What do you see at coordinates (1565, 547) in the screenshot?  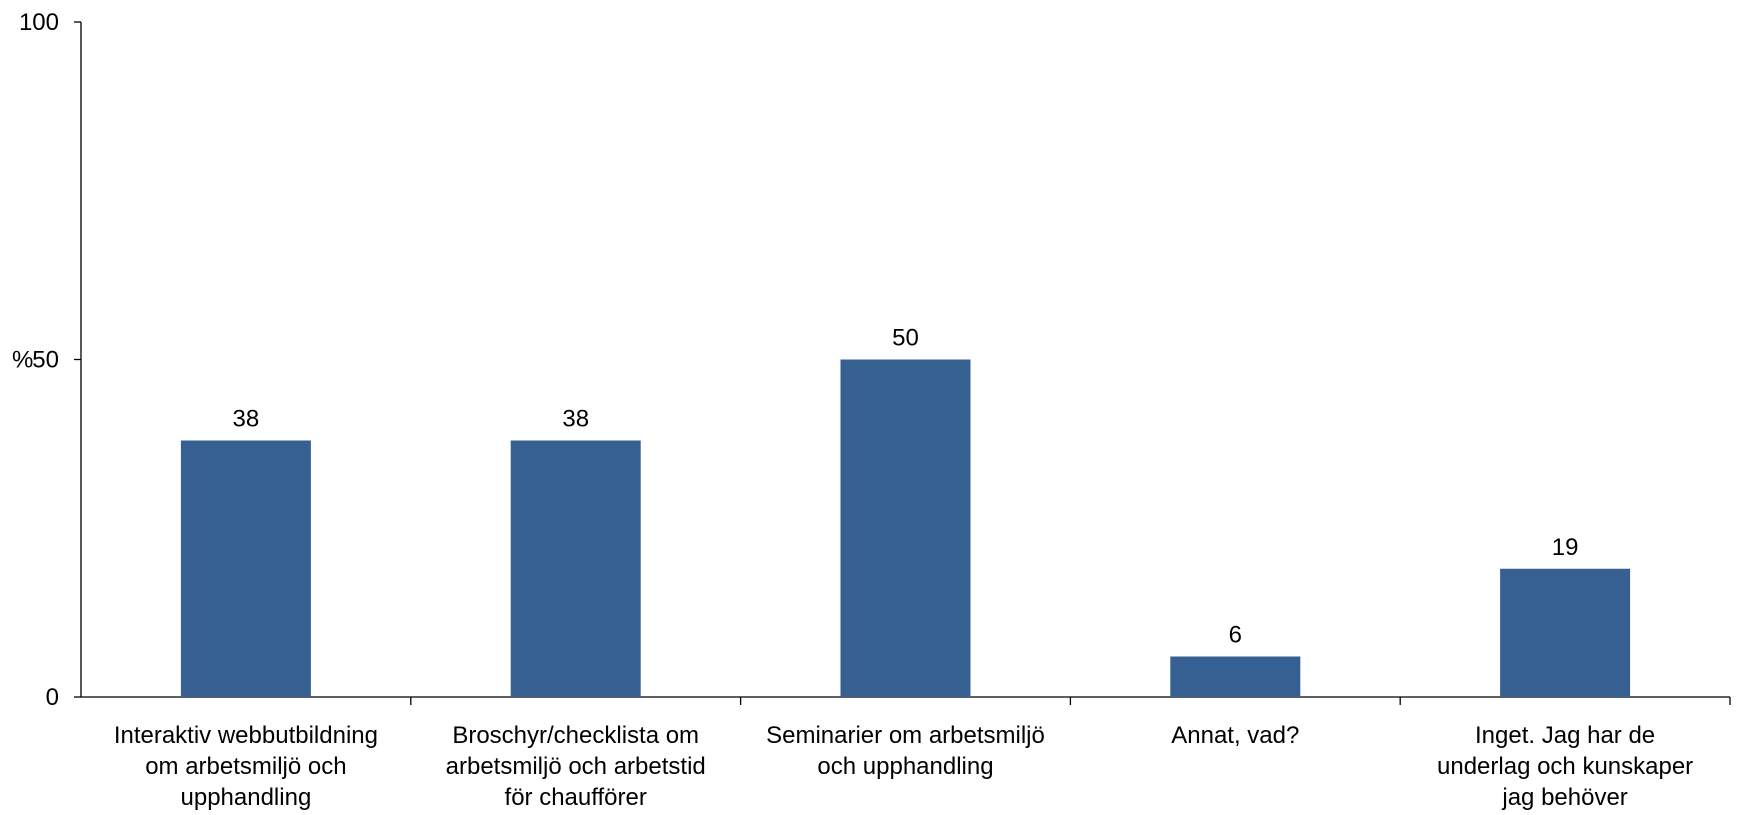 I see `data-label: 19` at bounding box center [1565, 547].